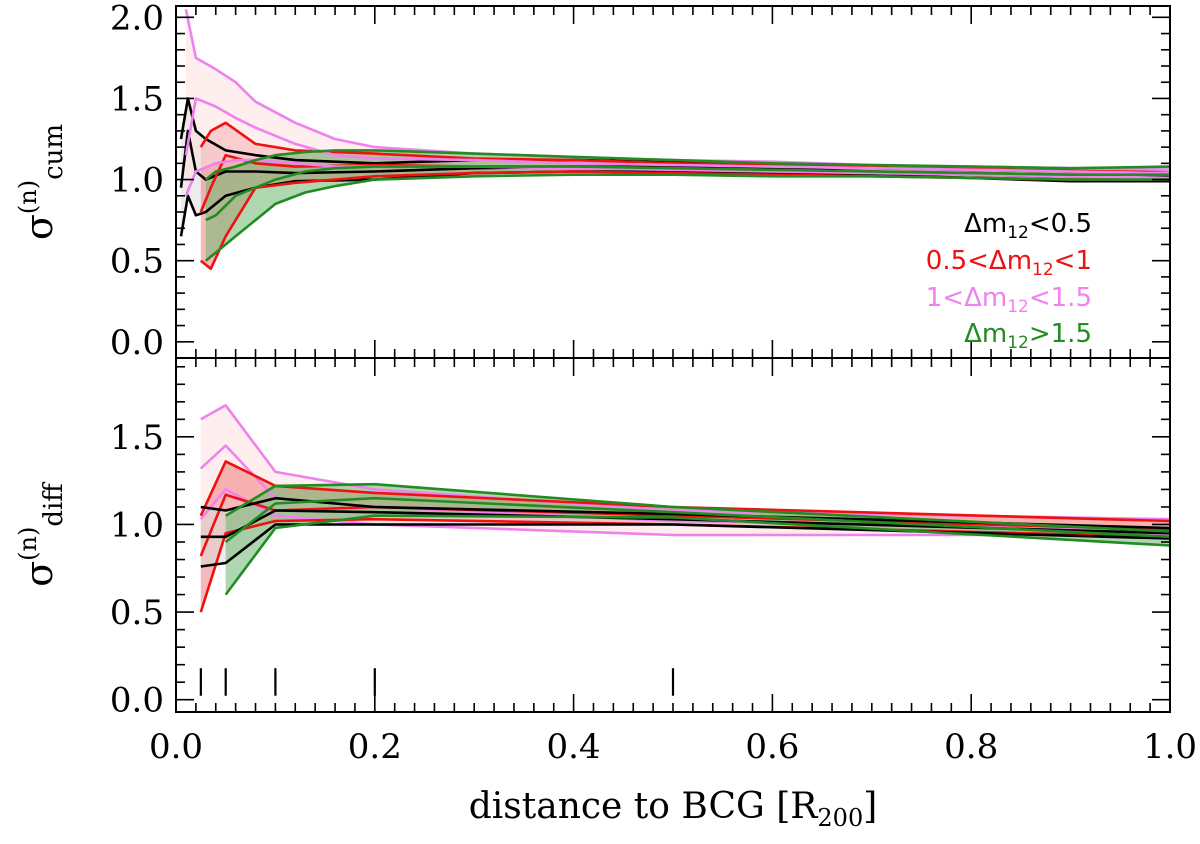 The width and height of the screenshot is (1200, 844). What do you see at coordinates (1060, 298) in the screenshot?
I see `legend-post-dm-1-1.5: <1.5` at bounding box center [1060, 298].